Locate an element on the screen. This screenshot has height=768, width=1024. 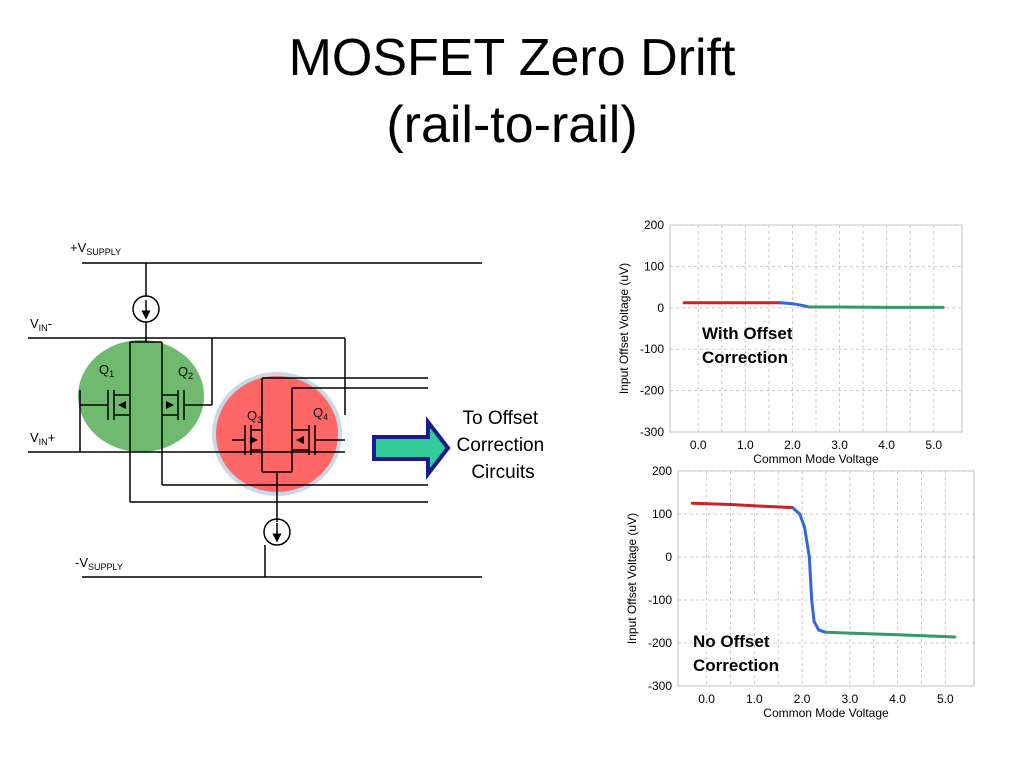
plot-area is located at coordinates (826, 578).